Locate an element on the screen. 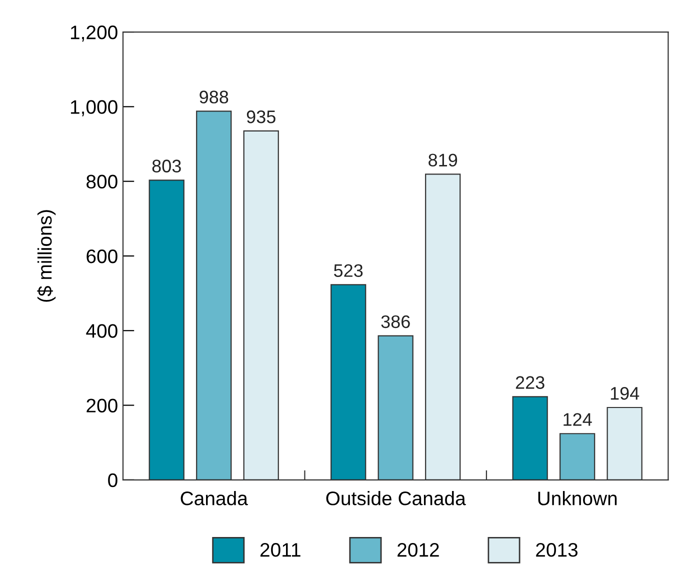  y-tick-label: 800 is located at coordinates (102, 181).